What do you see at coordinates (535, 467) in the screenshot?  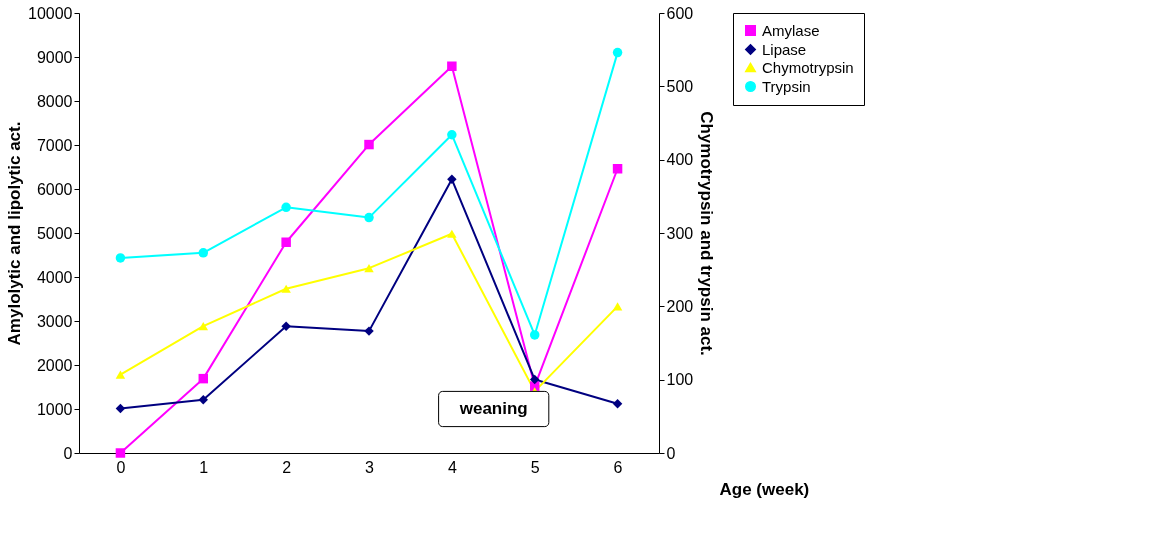 I see `x-tick-label: 5` at bounding box center [535, 467].